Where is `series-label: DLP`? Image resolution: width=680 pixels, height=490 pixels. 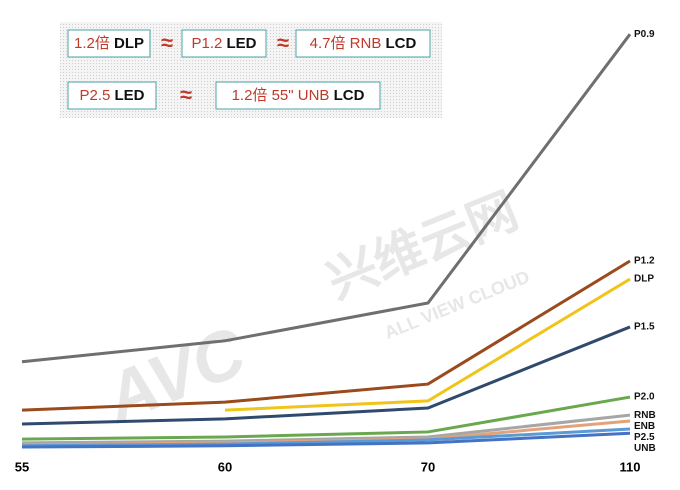 series-label: DLP is located at coordinates (644, 279).